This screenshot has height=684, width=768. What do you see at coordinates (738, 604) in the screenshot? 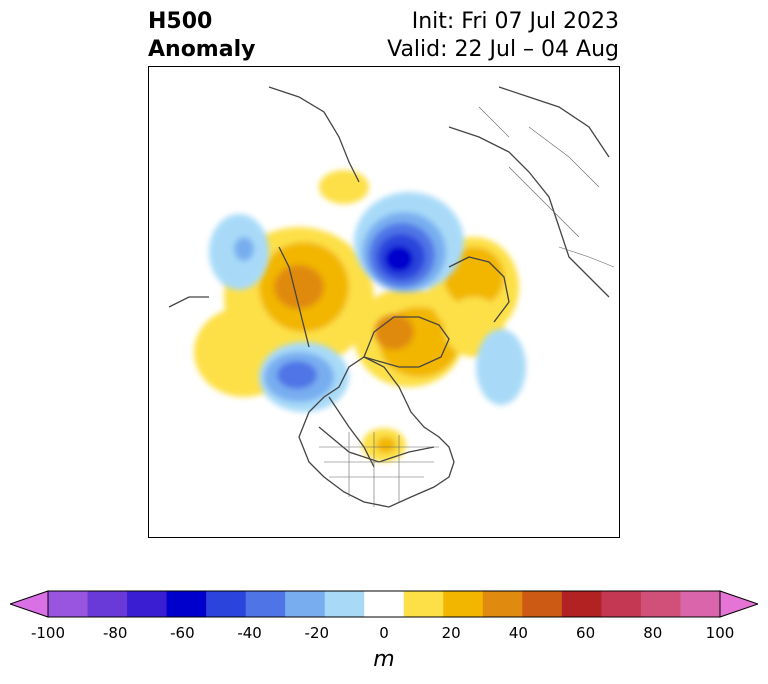
I see `colorbar-max-triangle` at bounding box center [738, 604].